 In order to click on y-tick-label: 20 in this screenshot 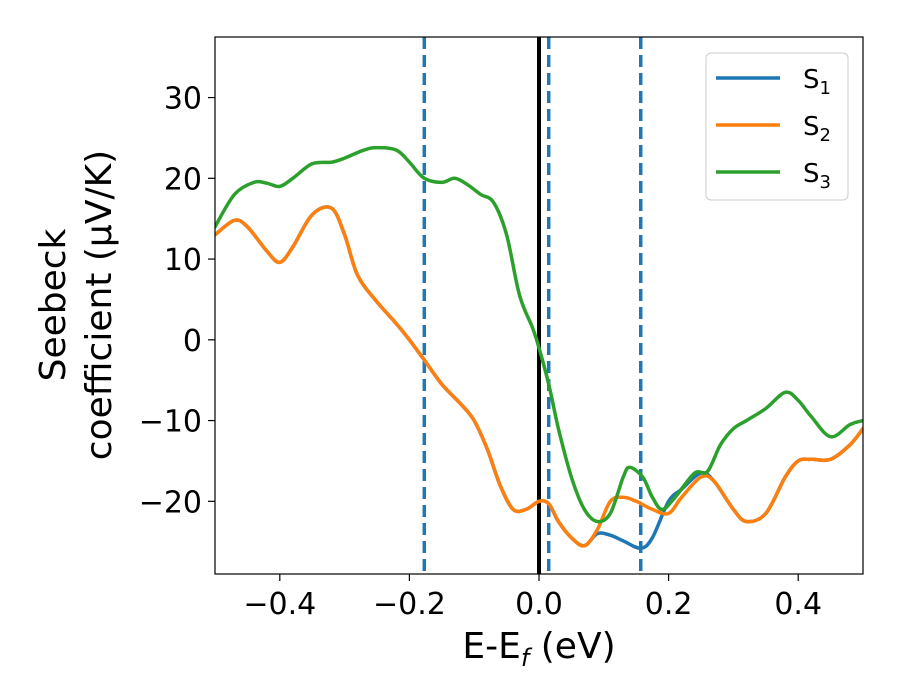, I will do `click(183, 179)`.